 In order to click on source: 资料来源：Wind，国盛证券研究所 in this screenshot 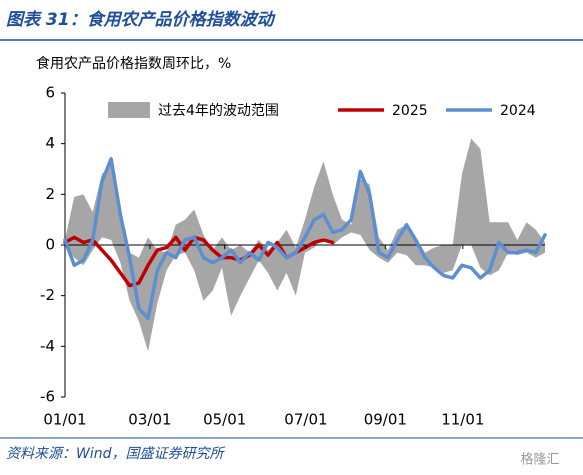, I will do `click(115, 454)`.